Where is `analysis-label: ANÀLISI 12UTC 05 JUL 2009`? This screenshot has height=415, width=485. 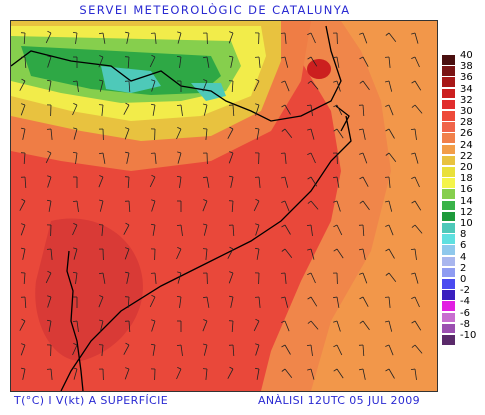 analysis-label: ANÀLISI 12UTC 05 JUL 2009 is located at coordinates (339, 400).